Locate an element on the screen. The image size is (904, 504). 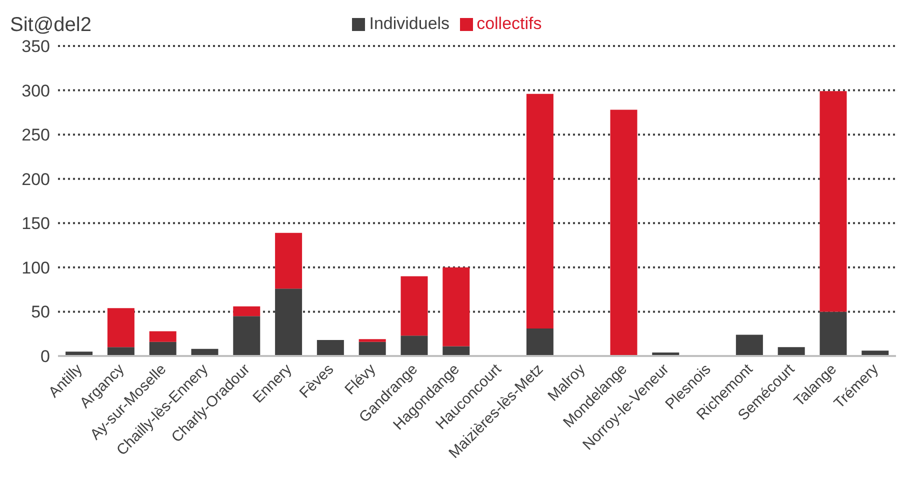
y-tick-label: 100 is located at coordinates (36, 268).